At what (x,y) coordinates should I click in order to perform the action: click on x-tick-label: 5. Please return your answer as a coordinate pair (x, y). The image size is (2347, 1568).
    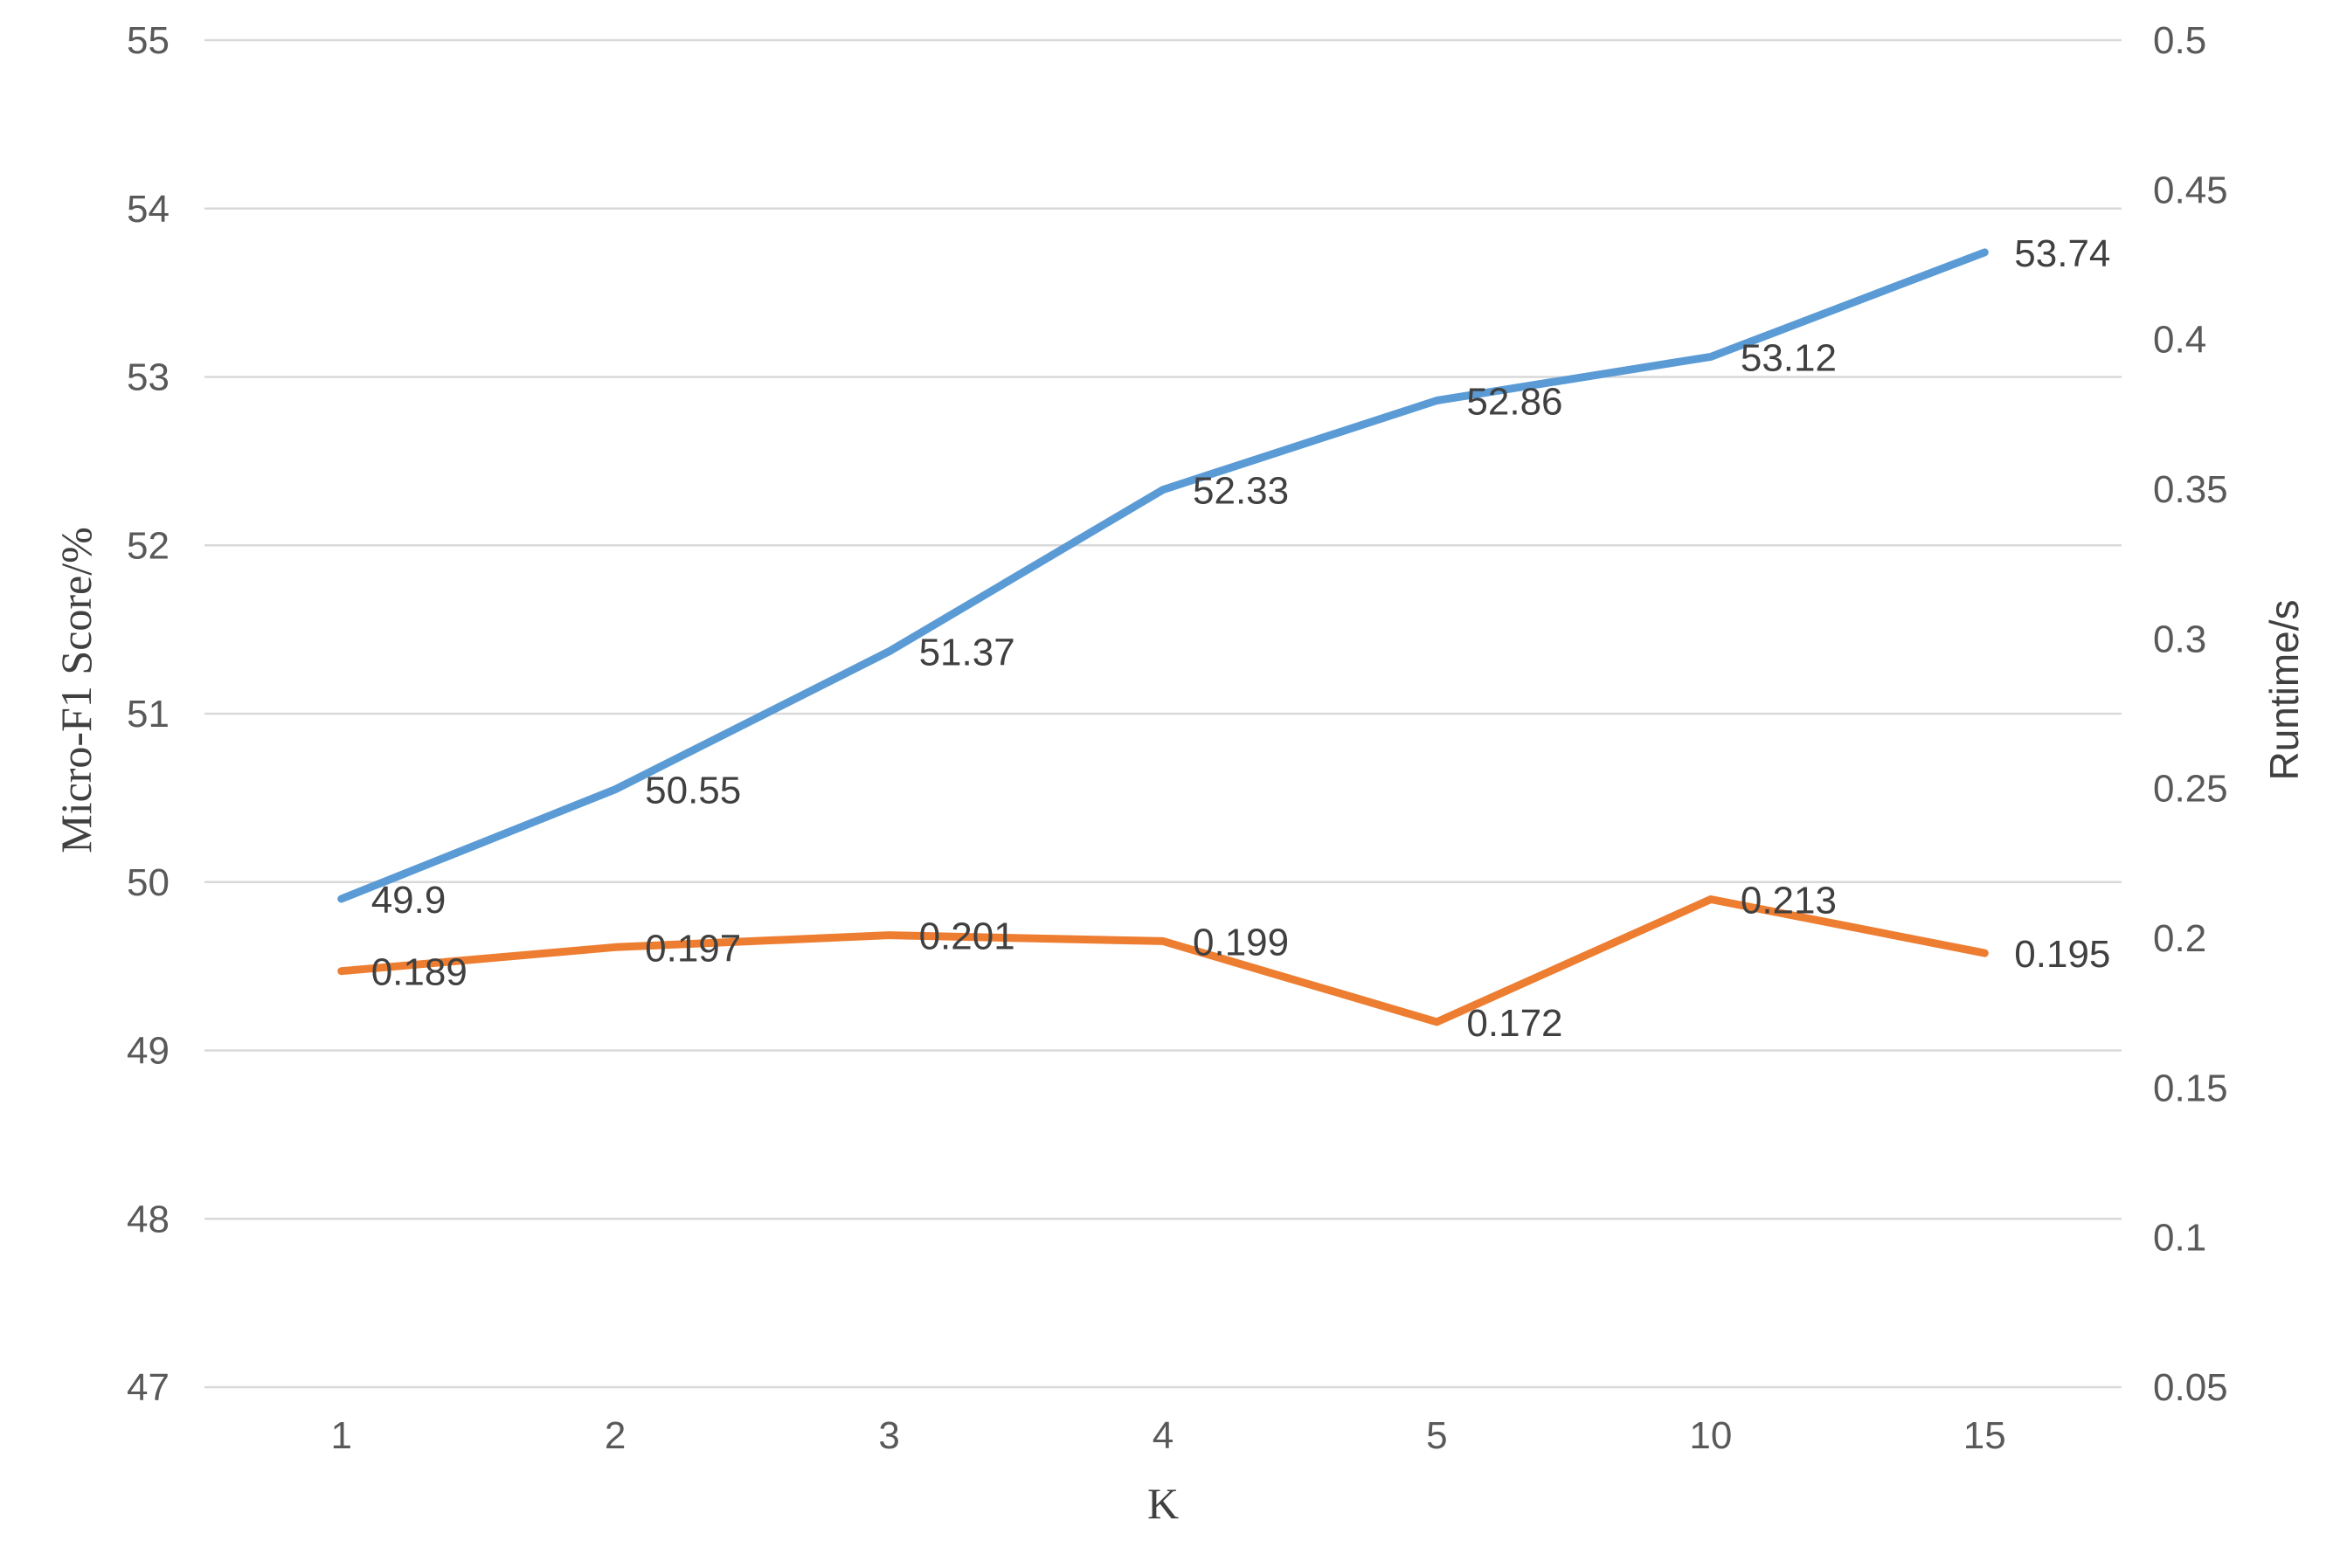
    Looking at the image, I should click on (1436, 1435).